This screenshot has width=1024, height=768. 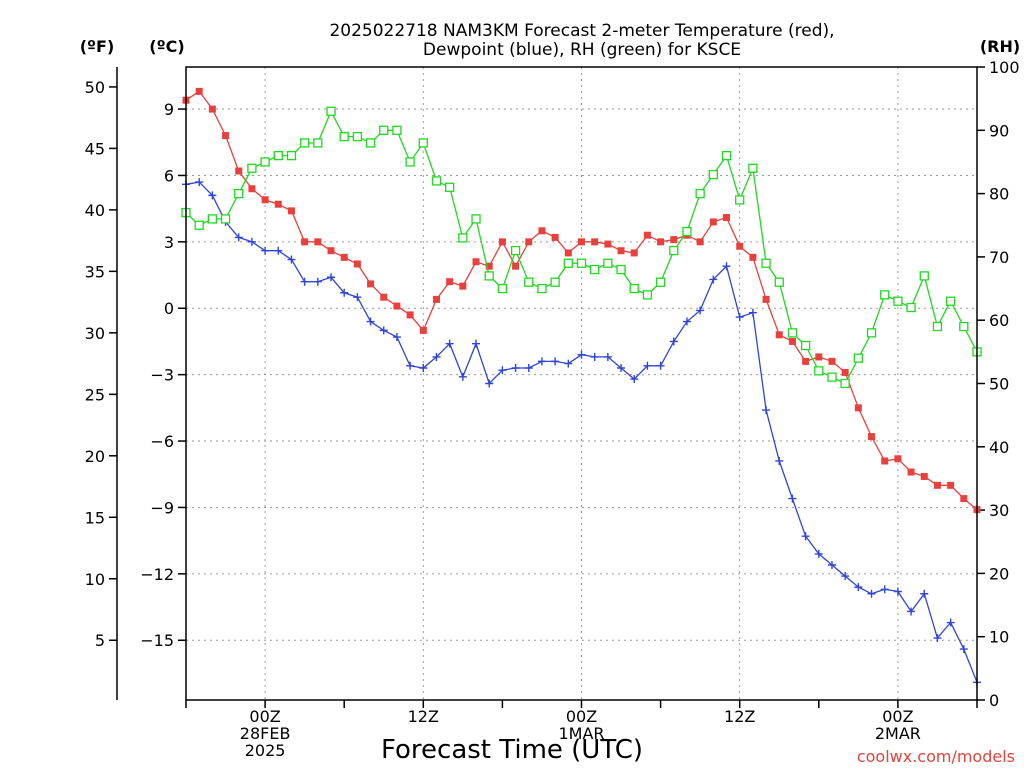 I want to click on celsius-tick-label: −12, so click(x=157, y=574).